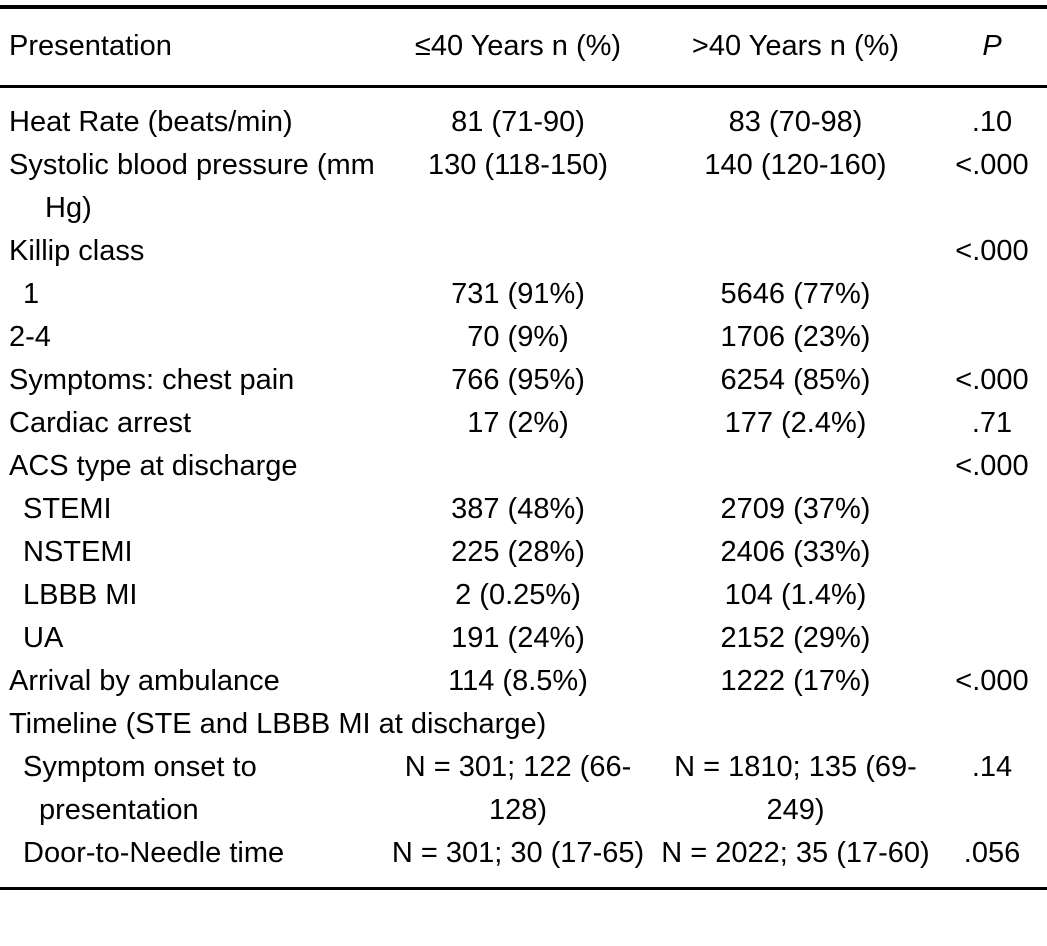  I want to click on value-le40: 130 (118-150), so click(518, 165).